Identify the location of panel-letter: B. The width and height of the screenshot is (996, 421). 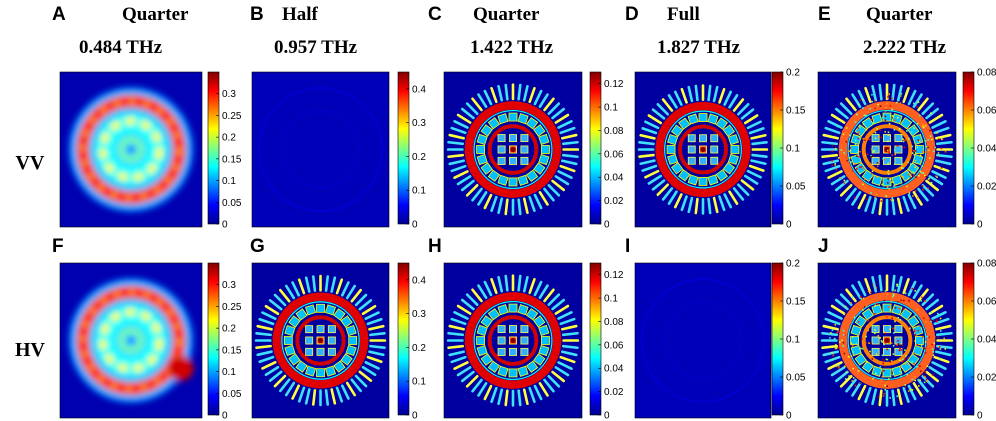
(257, 14).